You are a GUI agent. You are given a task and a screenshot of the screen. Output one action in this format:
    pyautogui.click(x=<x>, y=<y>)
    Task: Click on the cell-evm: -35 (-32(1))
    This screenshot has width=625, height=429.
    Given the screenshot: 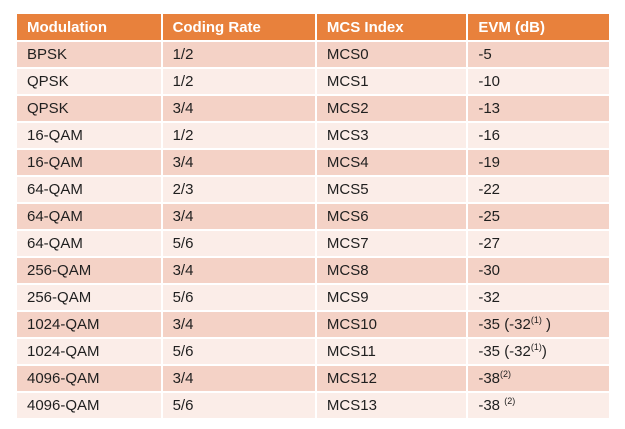 What is the action you would take?
    pyautogui.click(x=538, y=351)
    